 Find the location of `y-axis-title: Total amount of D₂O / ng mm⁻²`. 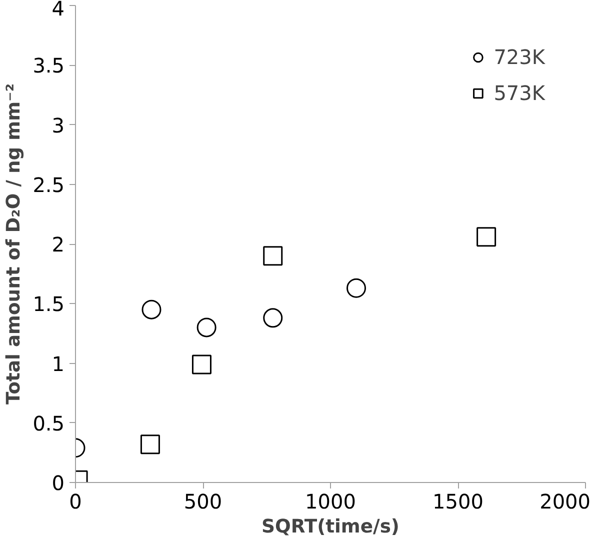

y-axis-title: Total amount of D₂O / ng mm⁻² is located at coordinates (14, 244).